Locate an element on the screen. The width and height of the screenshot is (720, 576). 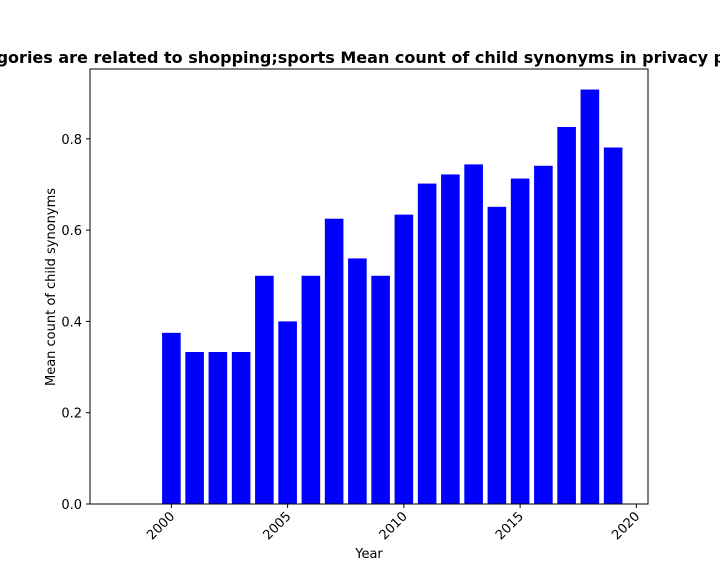
bar-2006 is located at coordinates (311, 389).